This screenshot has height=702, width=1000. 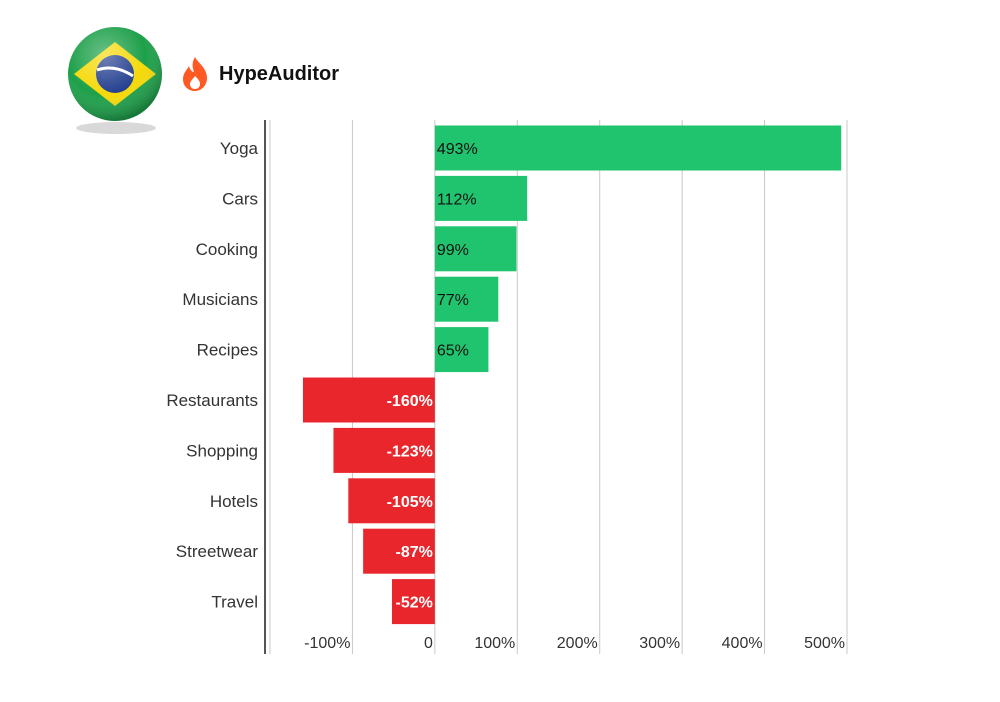 I want to click on brand-name: HypeAuditor, so click(x=279, y=73).